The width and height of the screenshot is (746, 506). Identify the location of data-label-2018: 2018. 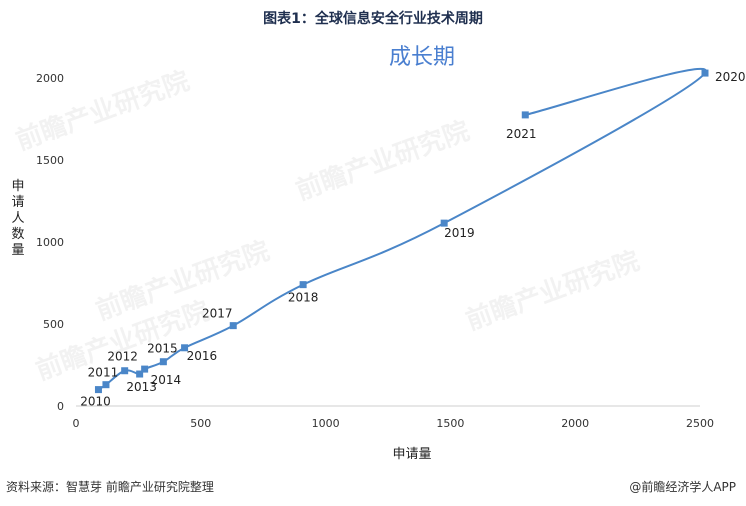
(303, 298).